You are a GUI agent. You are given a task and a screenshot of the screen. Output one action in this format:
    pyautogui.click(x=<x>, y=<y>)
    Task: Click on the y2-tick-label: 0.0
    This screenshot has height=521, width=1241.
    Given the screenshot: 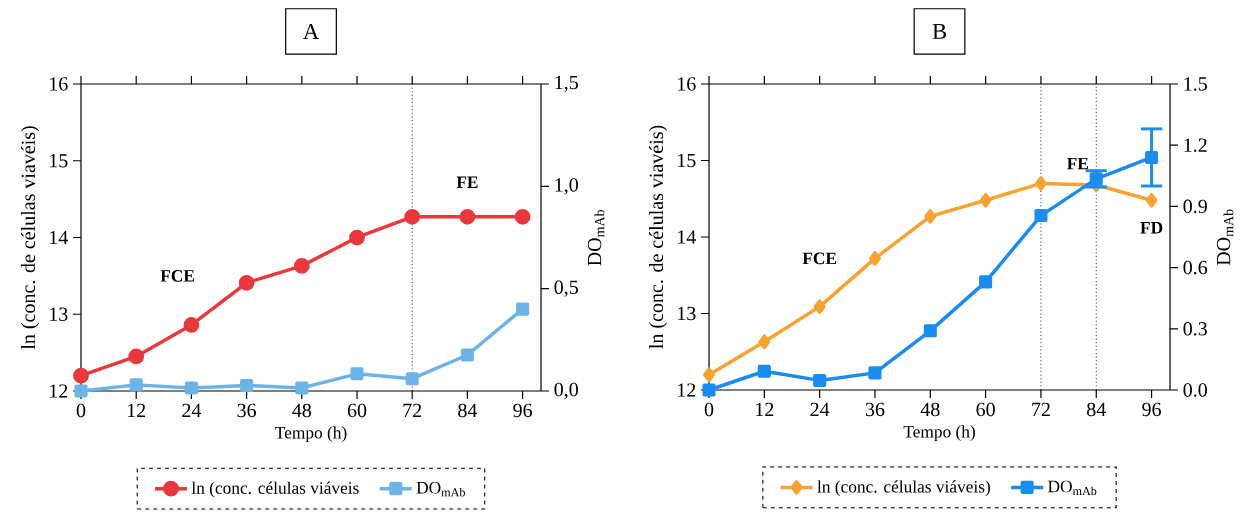 What is the action you would take?
    pyautogui.click(x=1195, y=390)
    